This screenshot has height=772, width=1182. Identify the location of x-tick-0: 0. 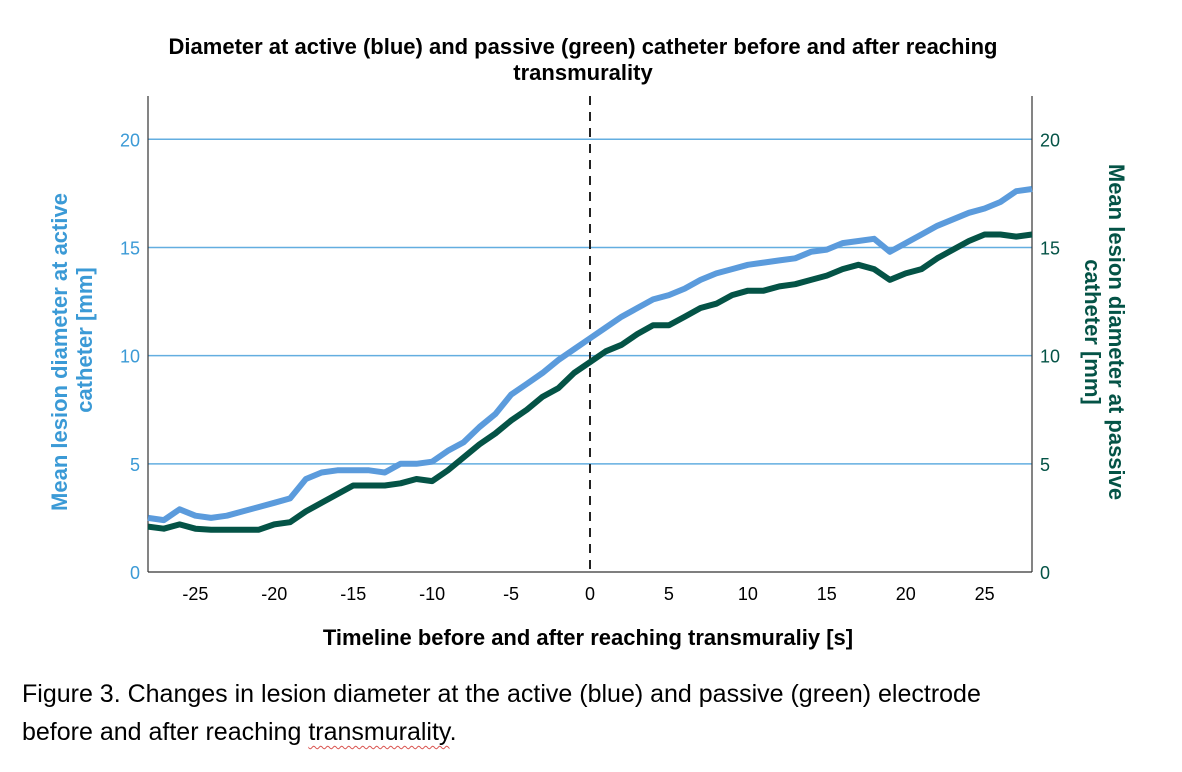
(590, 594).